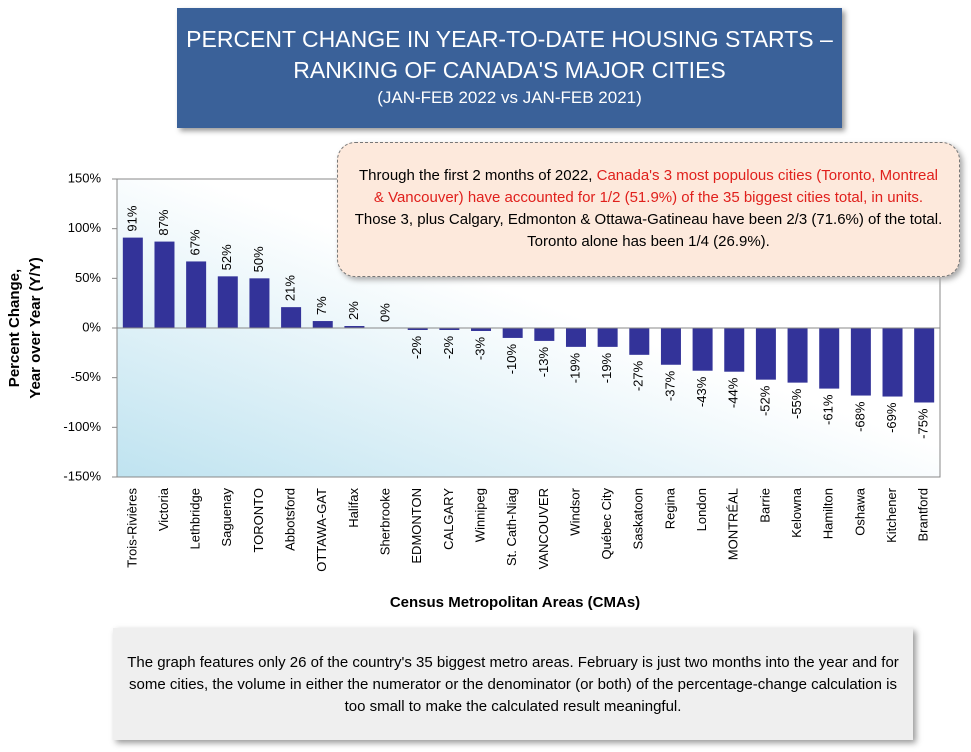 The height and width of the screenshot is (752, 971). Describe the element at coordinates (384, 521) in the screenshot. I see `x-tick-label: Sherbrooke` at that location.